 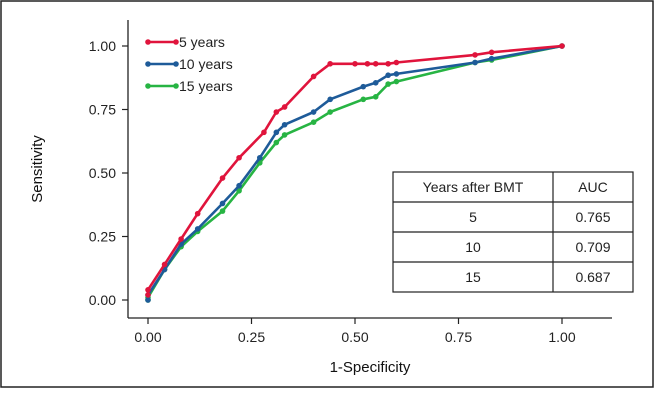 What do you see at coordinates (458, 337) in the screenshot?
I see `x-tick-label-3: 0.75` at bounding box center [458, 337].